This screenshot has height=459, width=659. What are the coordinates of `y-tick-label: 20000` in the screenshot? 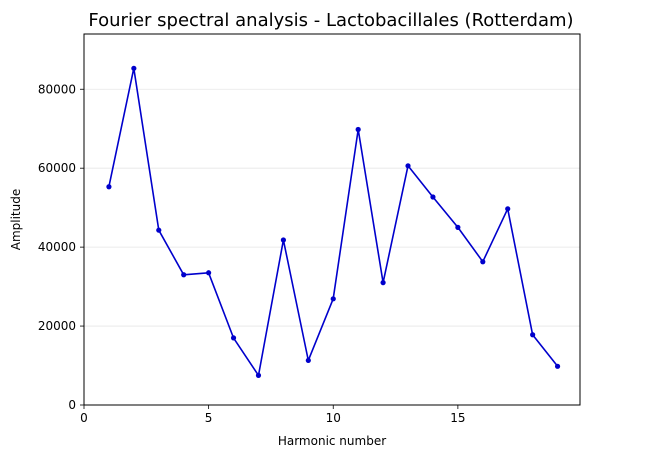 It's located at (57, 326).